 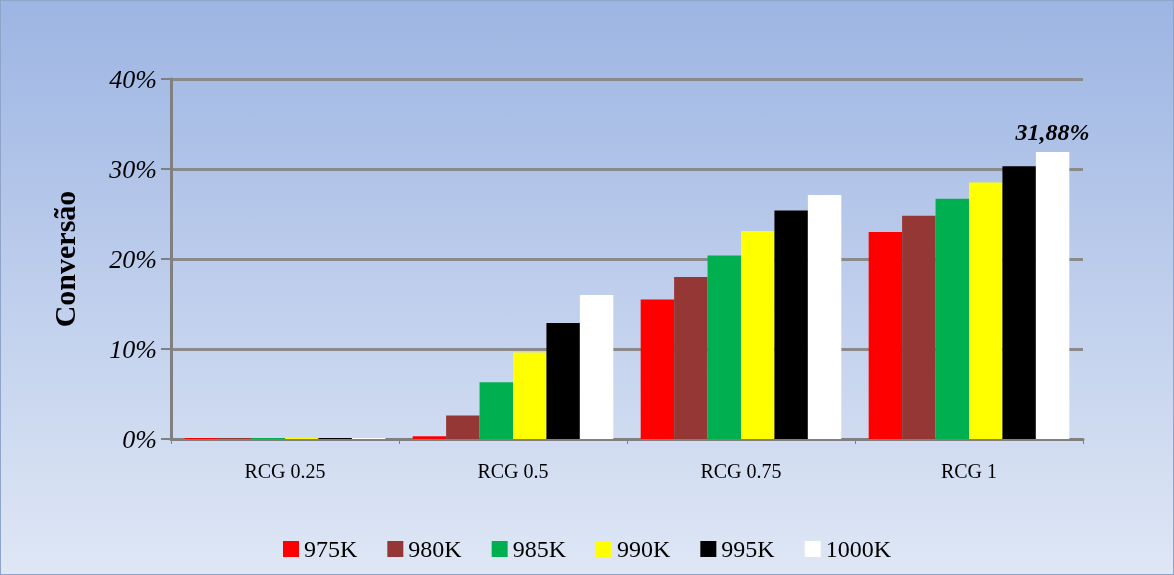 What do you see at coordinates (748, 549) in the screenshot?
I see `legend-label: 995K` at bounding box center [748, 549].